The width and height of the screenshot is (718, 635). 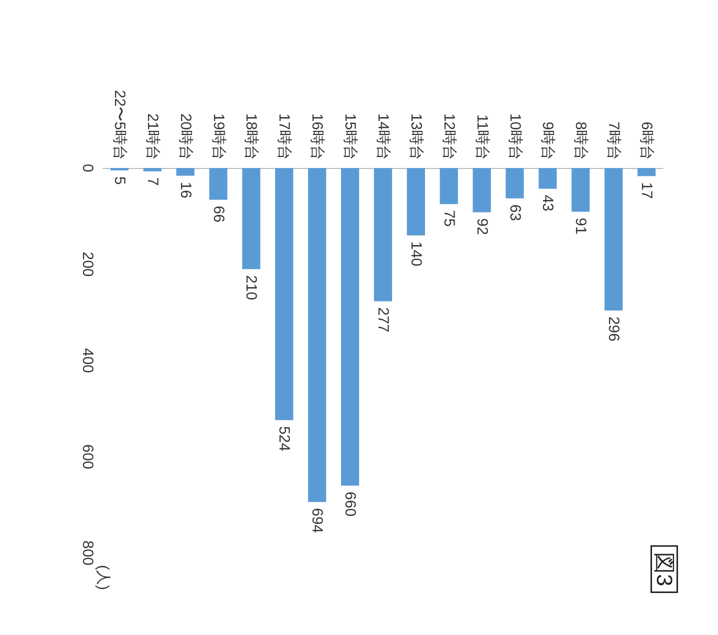 I want to click on x-tick-label: 14時台, so click(x=383, y=136).